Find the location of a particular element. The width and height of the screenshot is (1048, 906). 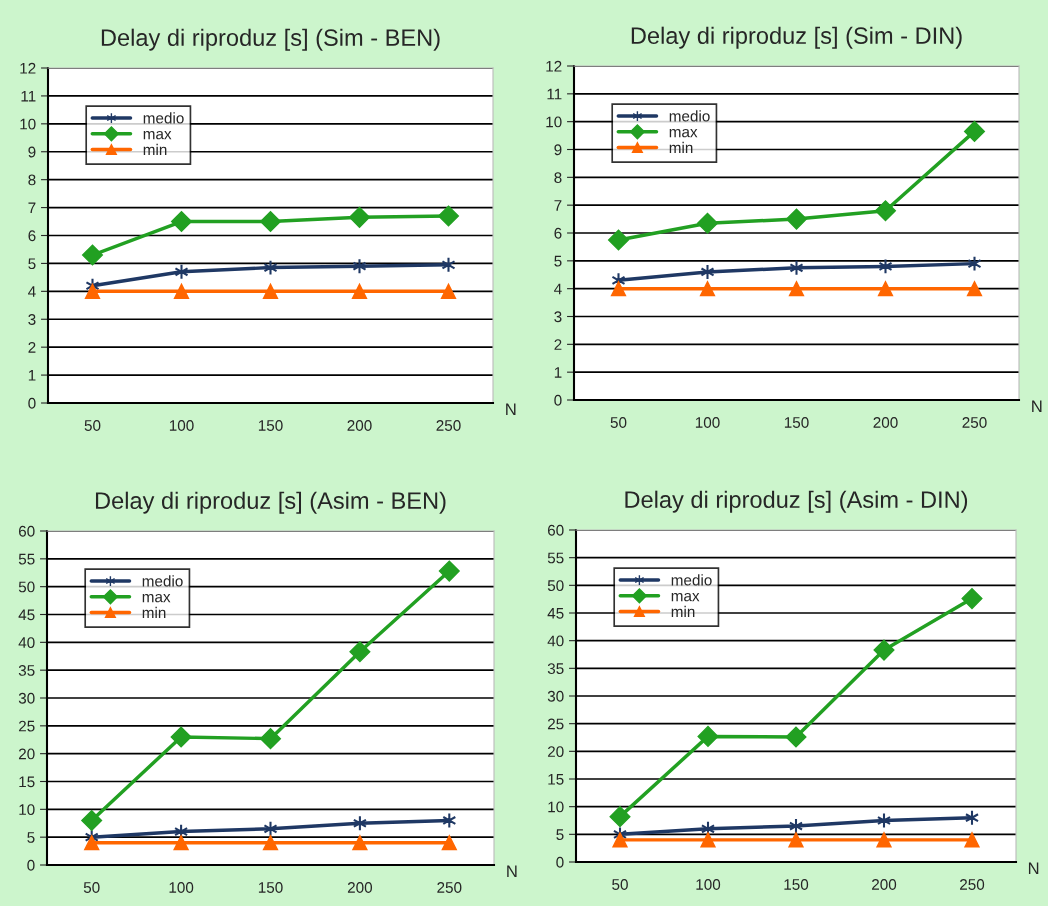

x-tick-label: 100 is located at coordinates (181, 425).